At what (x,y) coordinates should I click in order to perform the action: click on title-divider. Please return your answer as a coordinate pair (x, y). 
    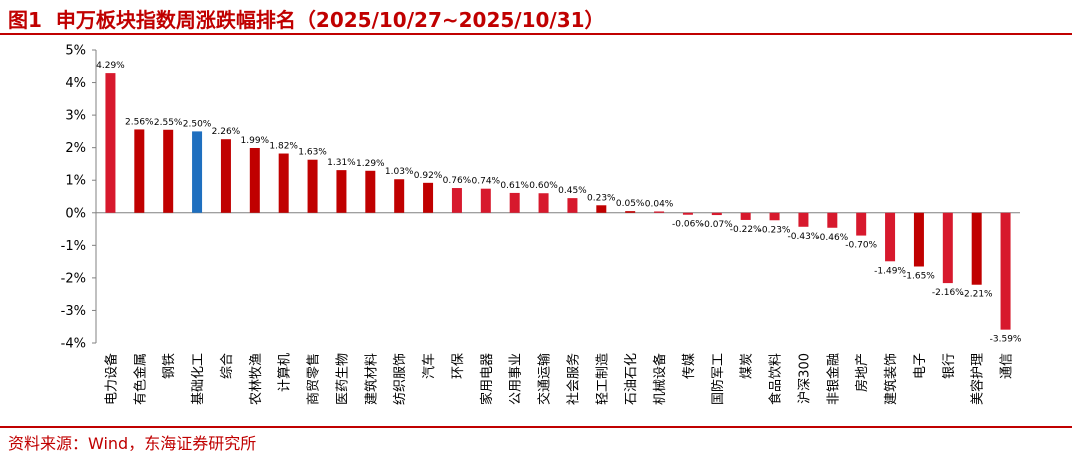
    Looking at the image, I should click on (536, 34).